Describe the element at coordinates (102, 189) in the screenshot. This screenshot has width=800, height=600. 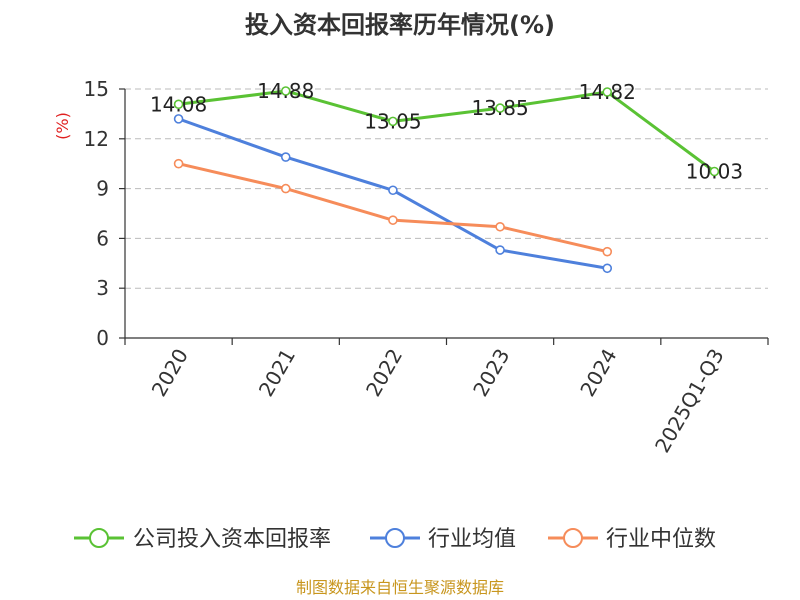
I see `y-tick-label: 9` at that location.